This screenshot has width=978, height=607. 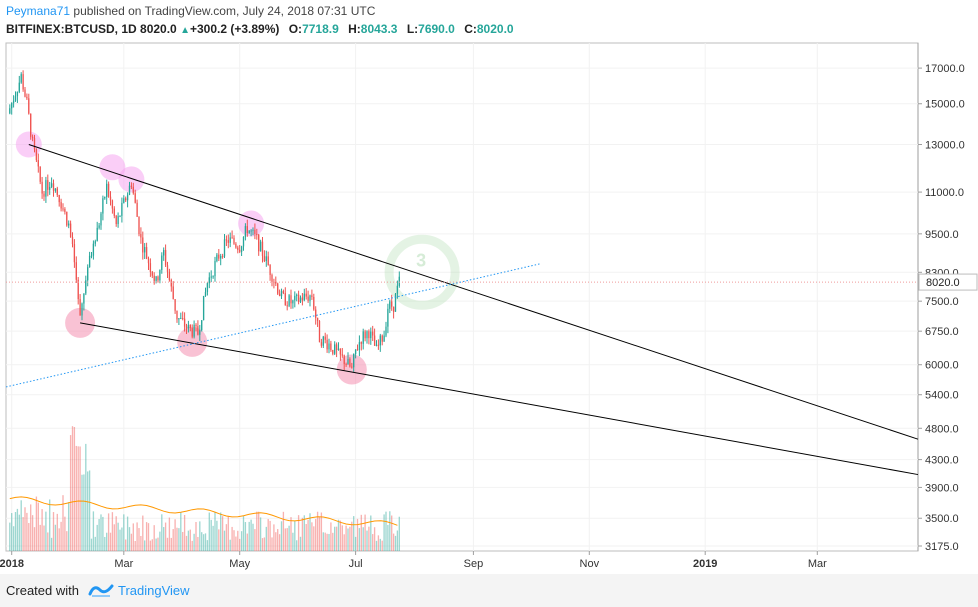 What do you see at coordinates (154, 590) in the screenshot?
I see `tradingview-link: TradingView` at bounding box center [154, 590].